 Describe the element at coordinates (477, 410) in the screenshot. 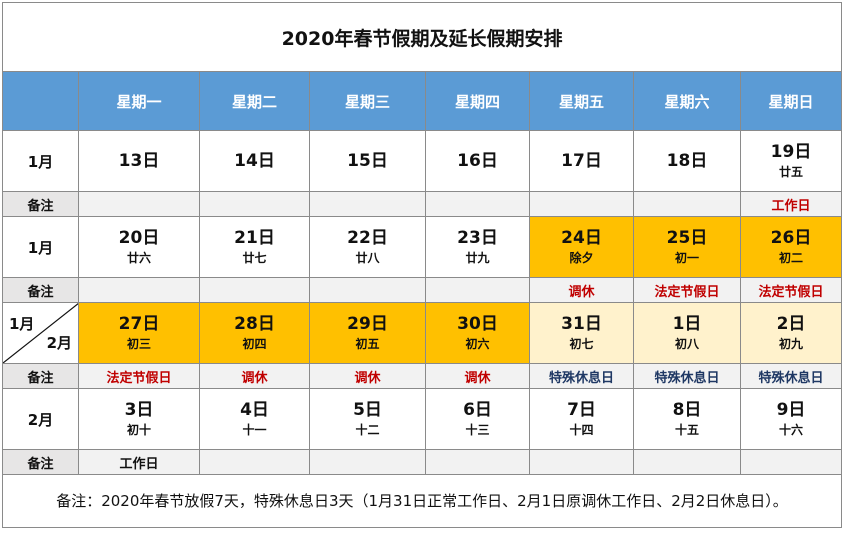

I see `day-number: 6日` at that location.